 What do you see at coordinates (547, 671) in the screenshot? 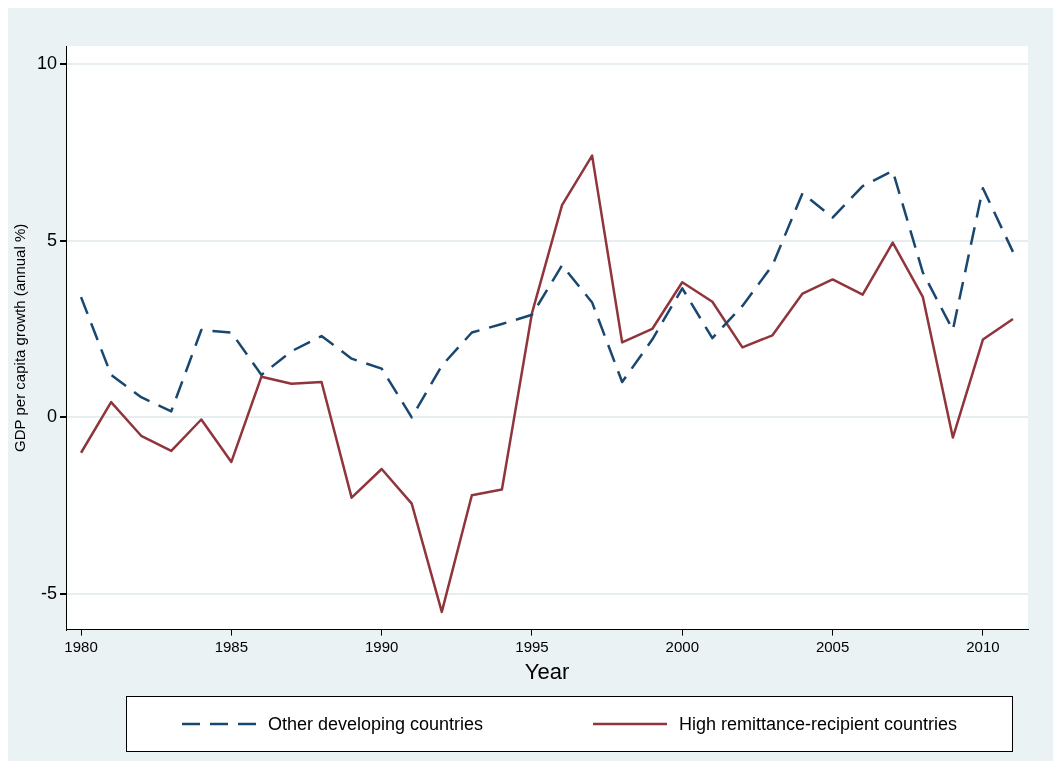
I see `x-axis-title: Year` at bounding box center [547, 671].